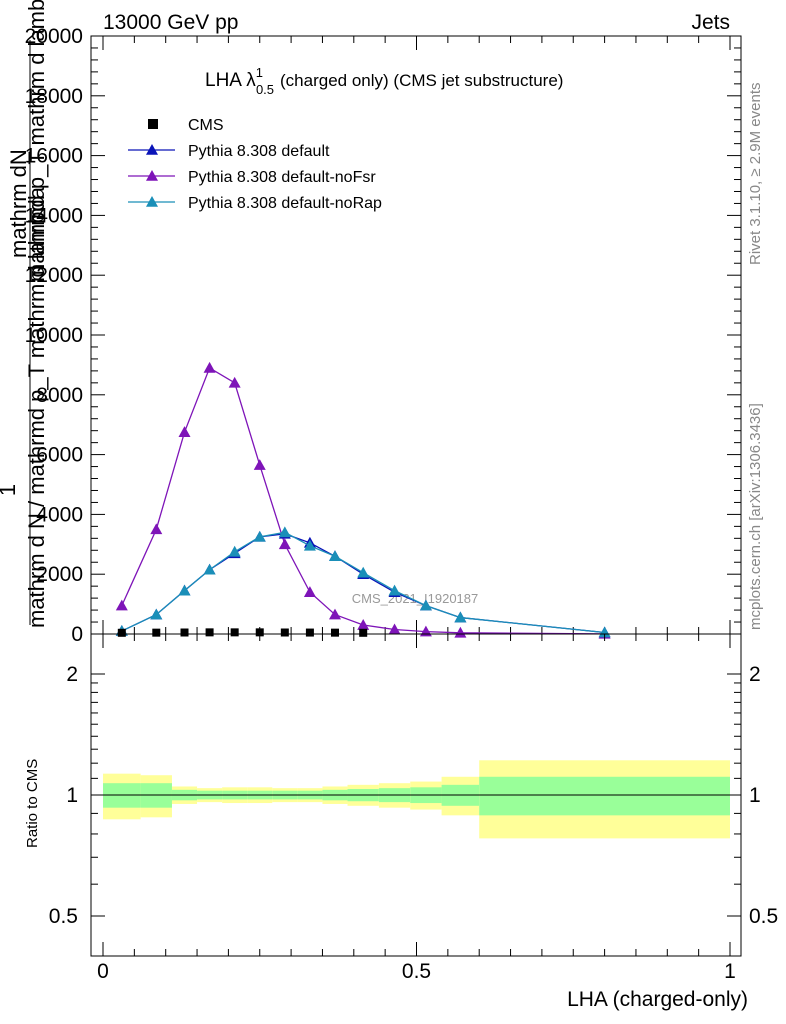 The image size is (786, 1024). I want to click on ratio-y-tick-label-right: 0.5, so click(763, 916).